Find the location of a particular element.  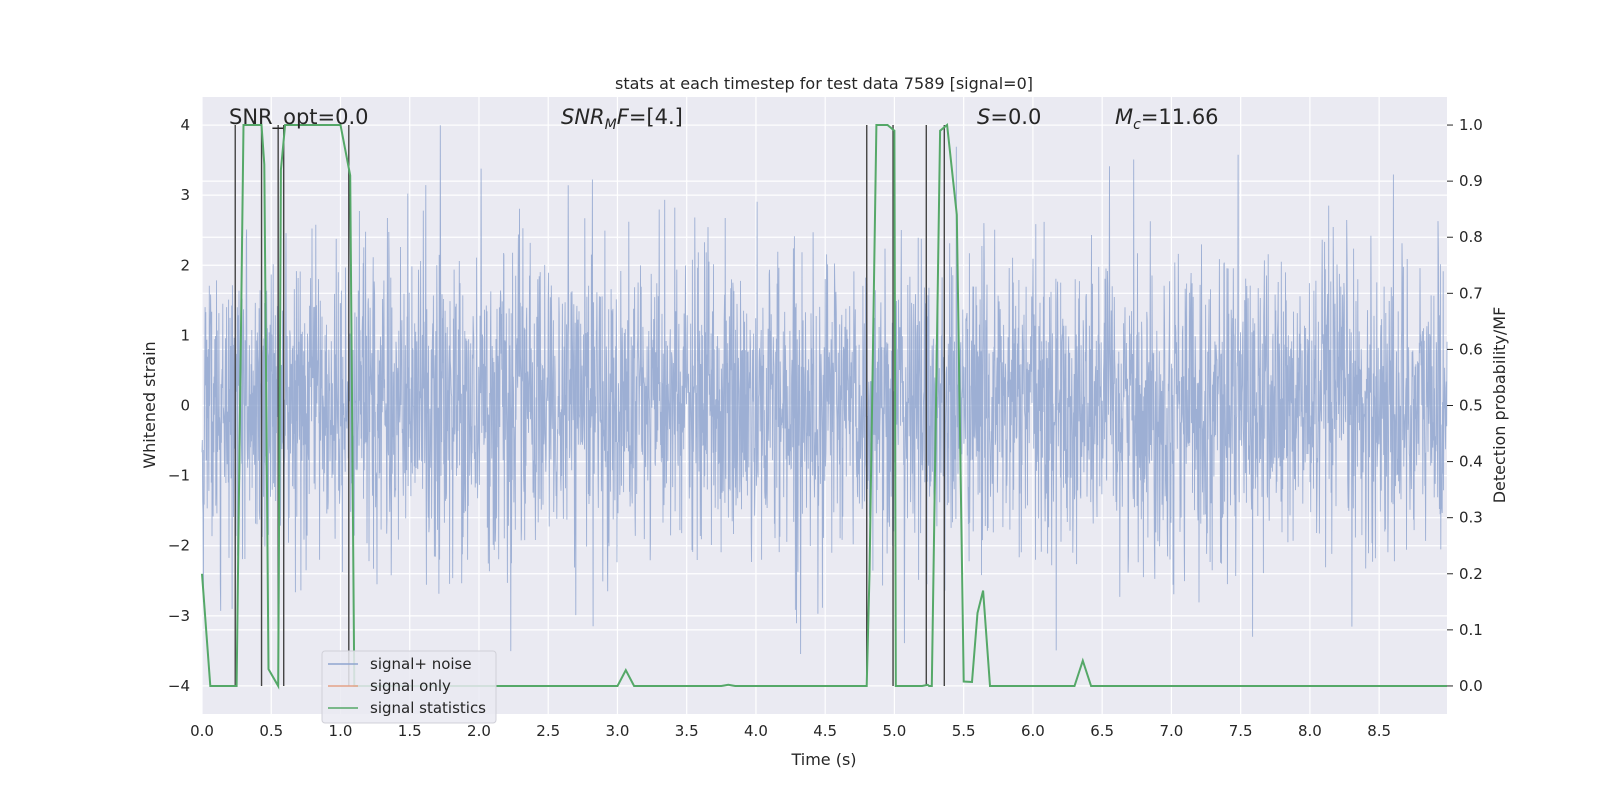

x-tick-label: 4.5 is located at coordinates (825, 731).